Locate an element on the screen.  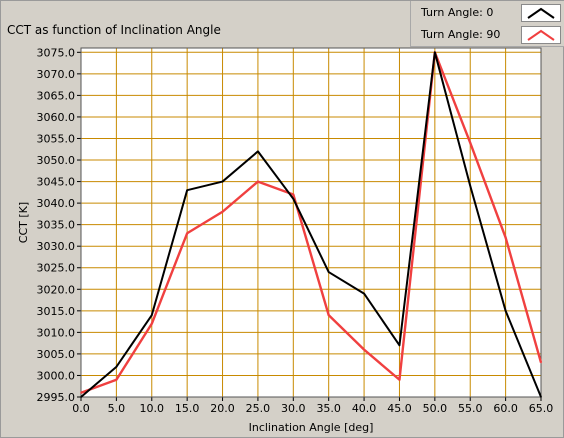
chart-title: CCT as function of Inclination Angle is located at coordinates (114, 30).